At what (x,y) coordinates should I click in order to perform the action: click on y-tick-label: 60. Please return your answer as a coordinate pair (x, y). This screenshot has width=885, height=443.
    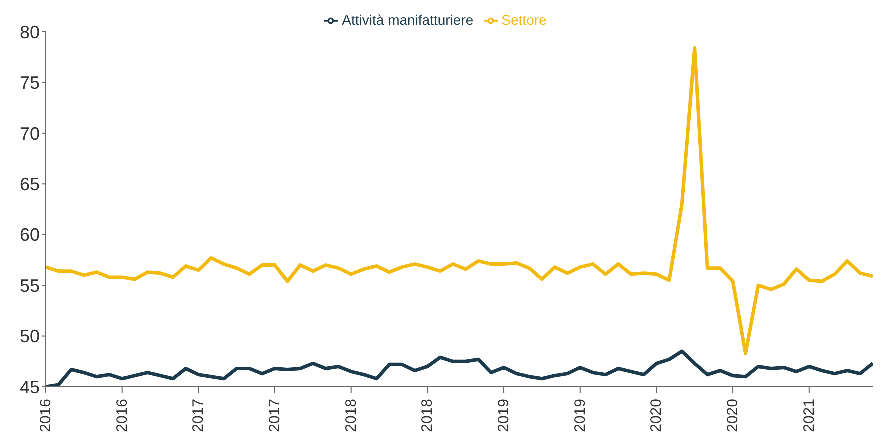
    Looking at the image, I should click on (30, 235).